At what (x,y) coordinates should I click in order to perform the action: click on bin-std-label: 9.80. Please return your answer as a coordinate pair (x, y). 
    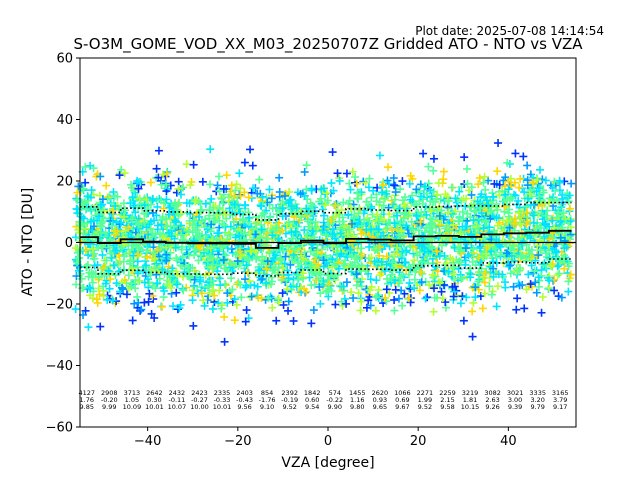
    Looking at the image, I should click on (357, 407).